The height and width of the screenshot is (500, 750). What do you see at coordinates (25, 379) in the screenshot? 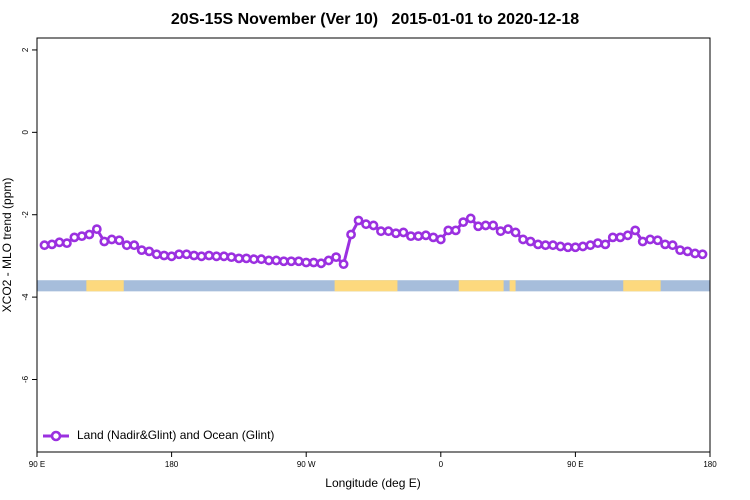
I see `y-tick-label: -6` at bounding box center [25, 379].